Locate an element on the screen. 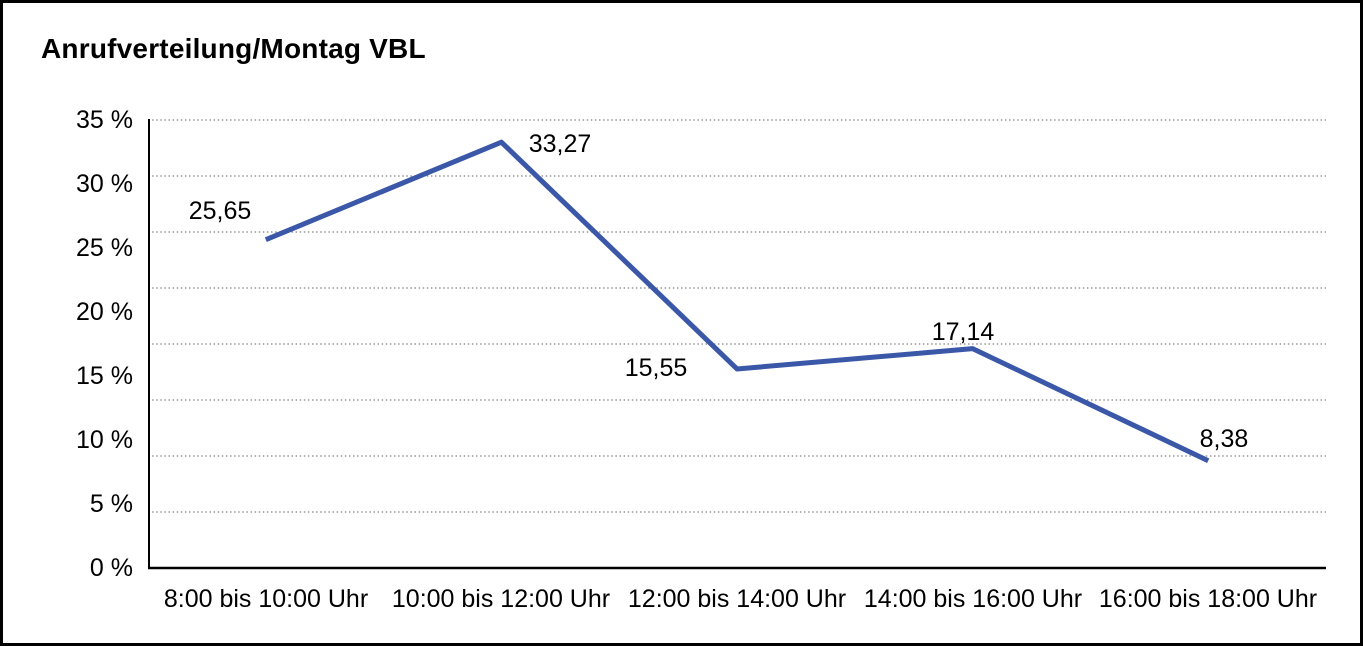 Image resolution: width=1363 pixels, height=646 pixels. data-point-label-3: 15,55 is located at coordinates (656, 368).